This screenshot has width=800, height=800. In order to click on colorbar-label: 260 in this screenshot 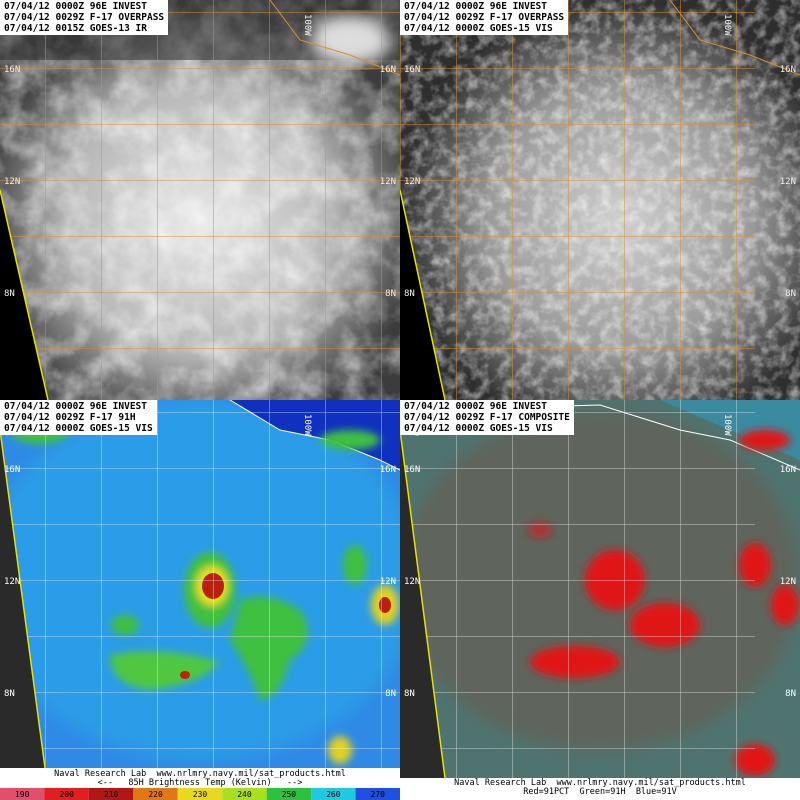, I will do `click(333, 794)`.